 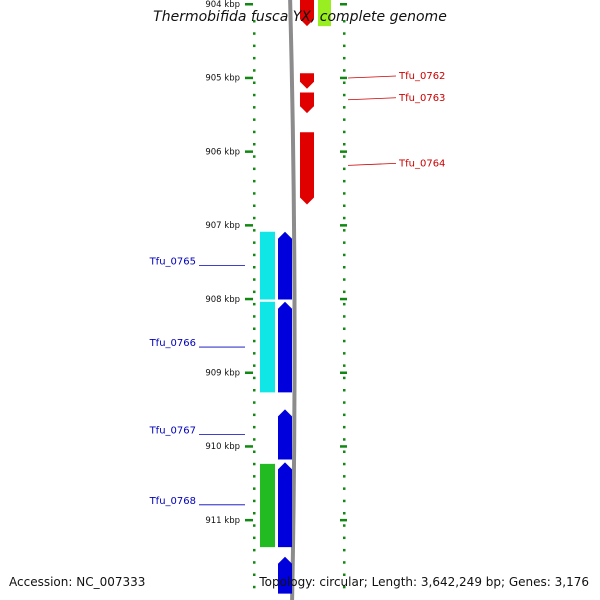 I want to click on accession-text: Accession: NC_007333, so click(x=77, y=582).